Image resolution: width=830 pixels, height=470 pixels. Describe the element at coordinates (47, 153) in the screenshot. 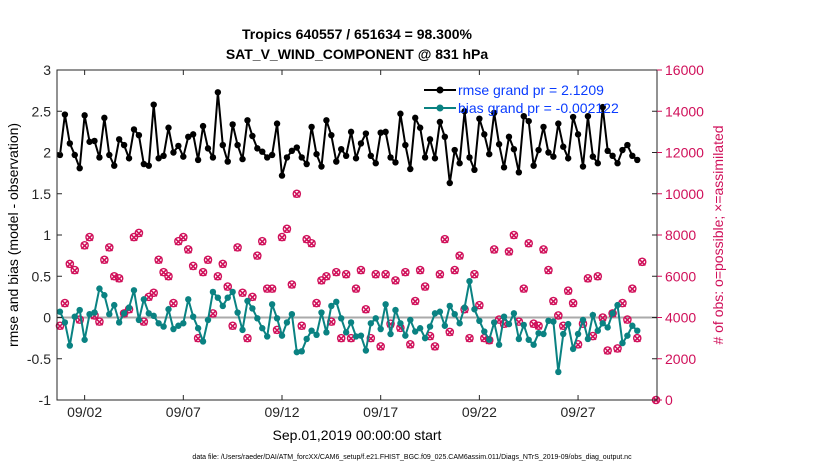

I see `y-tick-label: 2` at that location.